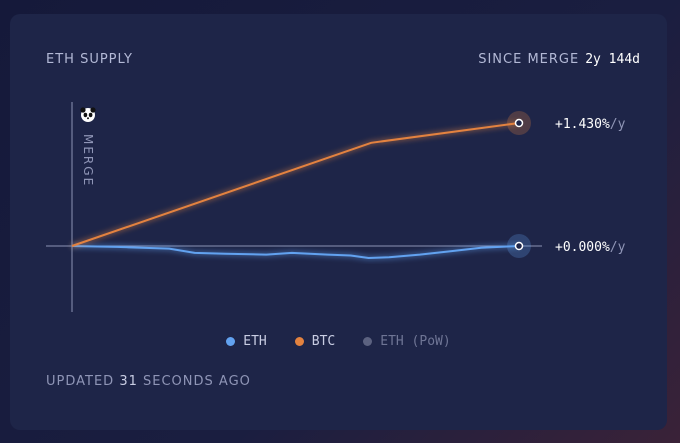 Image resolution: width=680 pixels, height=443 pixels. I want to click on endpoint-dot-btc, so click(519, 123).